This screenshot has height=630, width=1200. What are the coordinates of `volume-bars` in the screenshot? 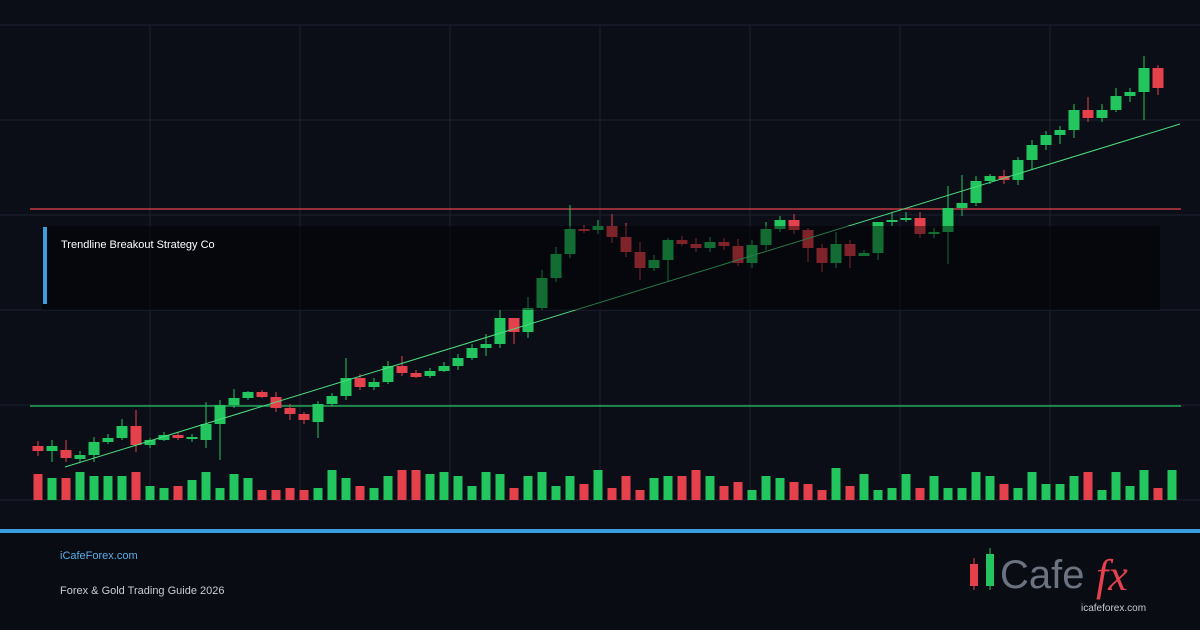 It's located at (605, 484).